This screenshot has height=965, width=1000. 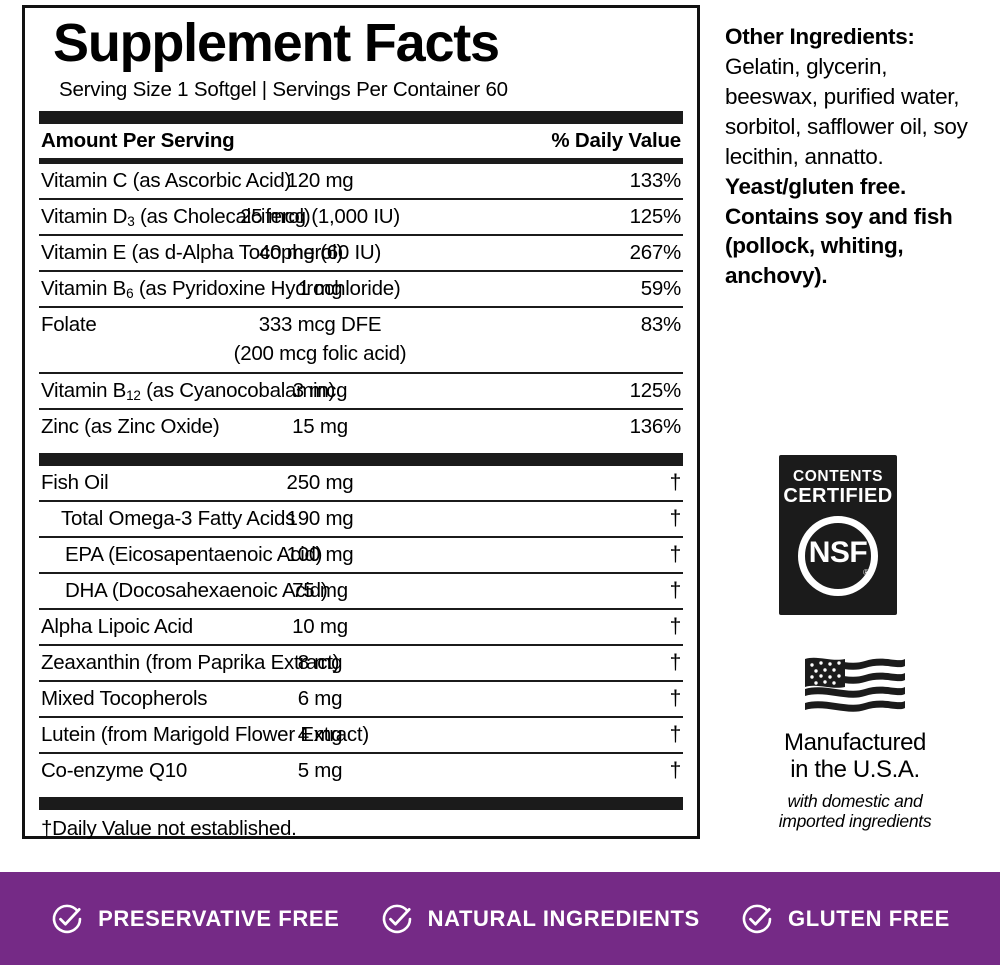 I want to click on nutrient-daily-value: 267%, so click(x=655, y=252).